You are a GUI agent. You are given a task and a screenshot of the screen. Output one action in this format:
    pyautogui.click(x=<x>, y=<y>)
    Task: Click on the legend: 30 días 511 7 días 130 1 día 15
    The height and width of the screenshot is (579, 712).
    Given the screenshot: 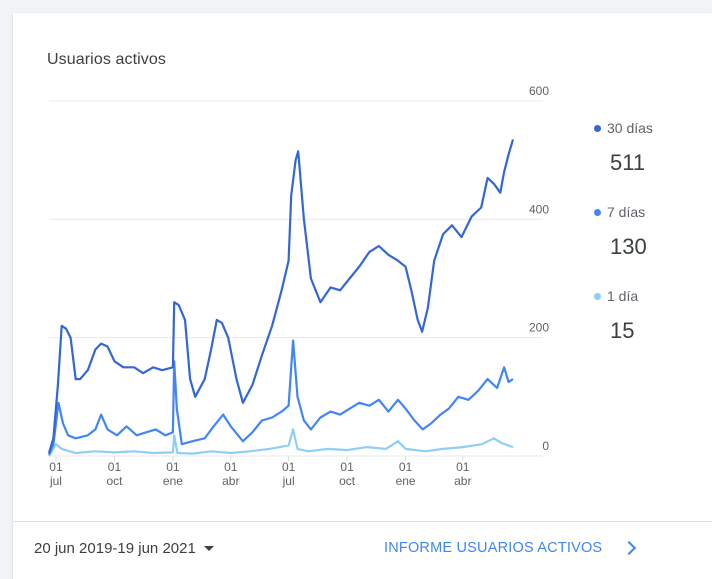 What is the action you would take?
    pyautogui.click(x=623, y=232)
    